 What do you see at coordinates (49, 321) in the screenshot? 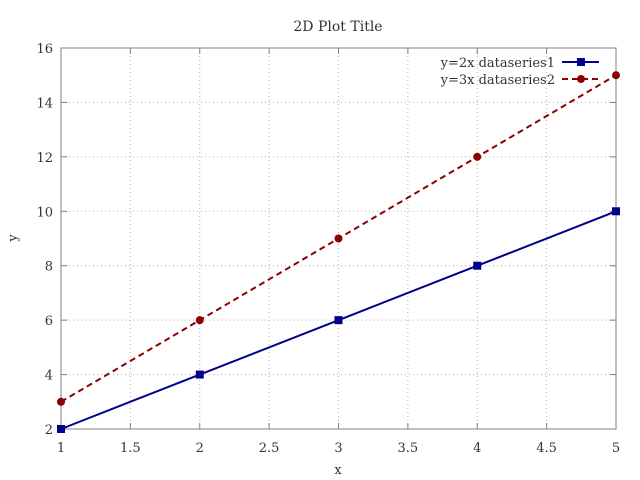
I see `y-tick-label: 6` at bounding box center [49, 321].